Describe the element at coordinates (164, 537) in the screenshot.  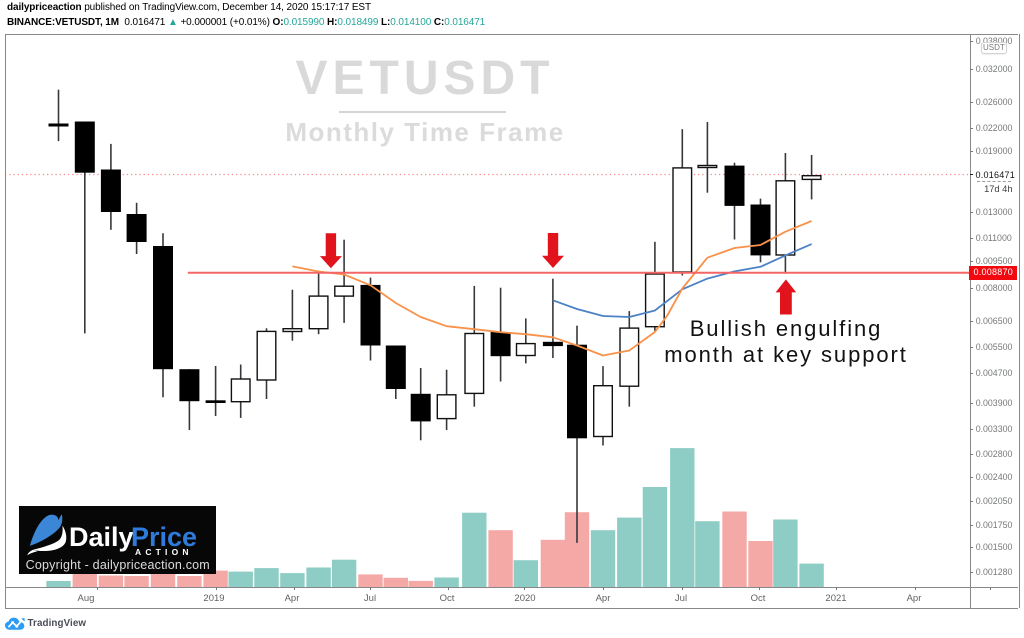
I see `svg-text: Price` at that location.